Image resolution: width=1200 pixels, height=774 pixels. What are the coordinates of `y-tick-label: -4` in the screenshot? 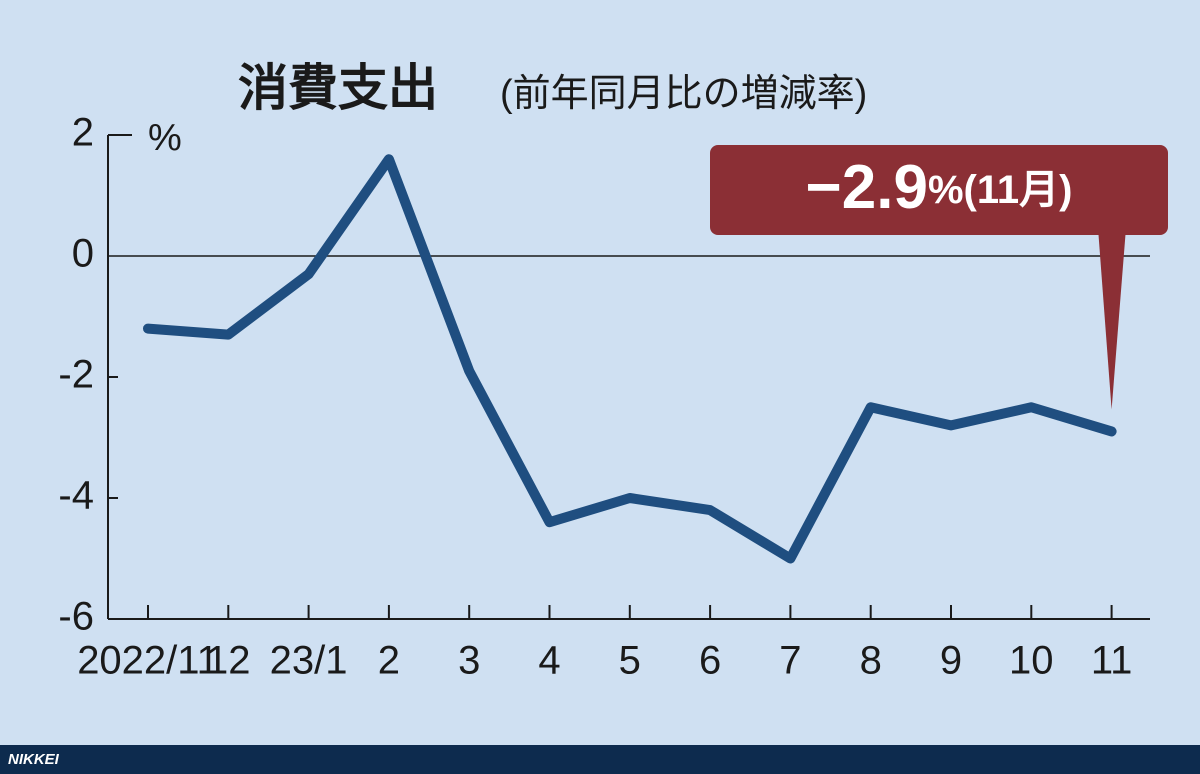 It's located at (76, 496).